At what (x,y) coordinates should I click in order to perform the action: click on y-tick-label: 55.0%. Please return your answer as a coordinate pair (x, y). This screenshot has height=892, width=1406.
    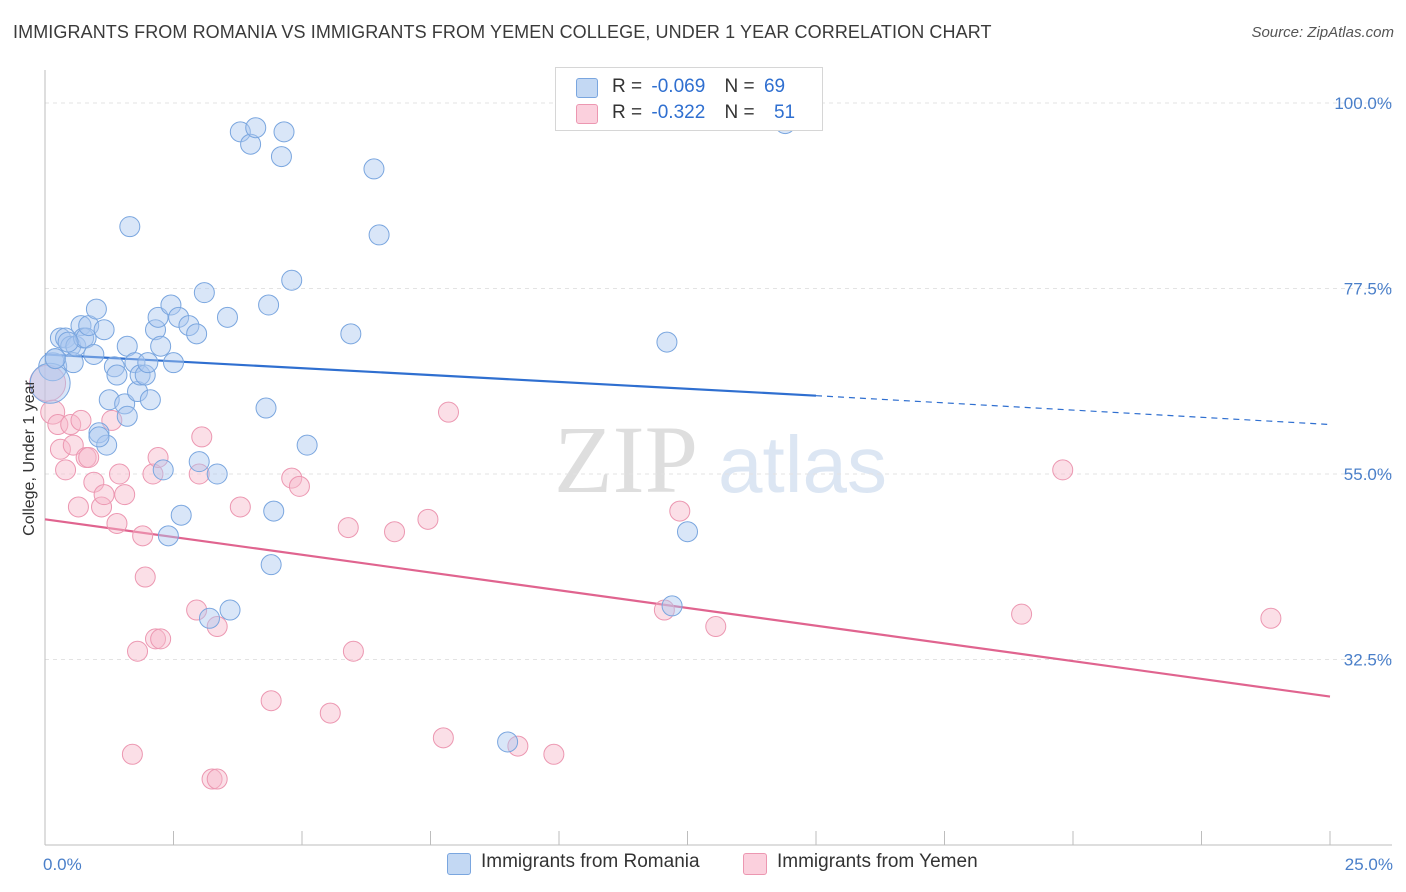
    Looking at the image, I should click on (1368, 474).